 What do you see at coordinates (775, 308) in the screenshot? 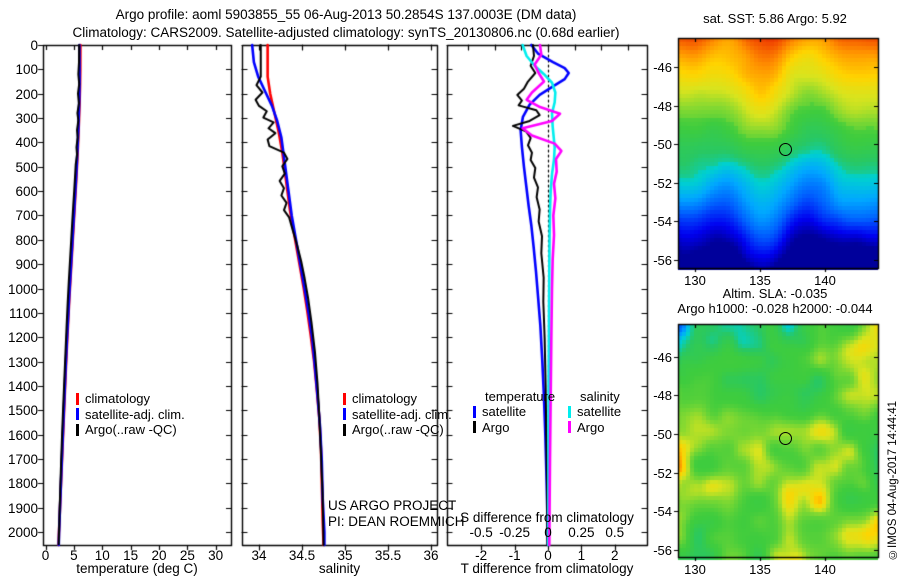
I see `sla-map-title-line2: Argo h1000: -0.028 h2000: -0.044` at bounding box center [775, 308].